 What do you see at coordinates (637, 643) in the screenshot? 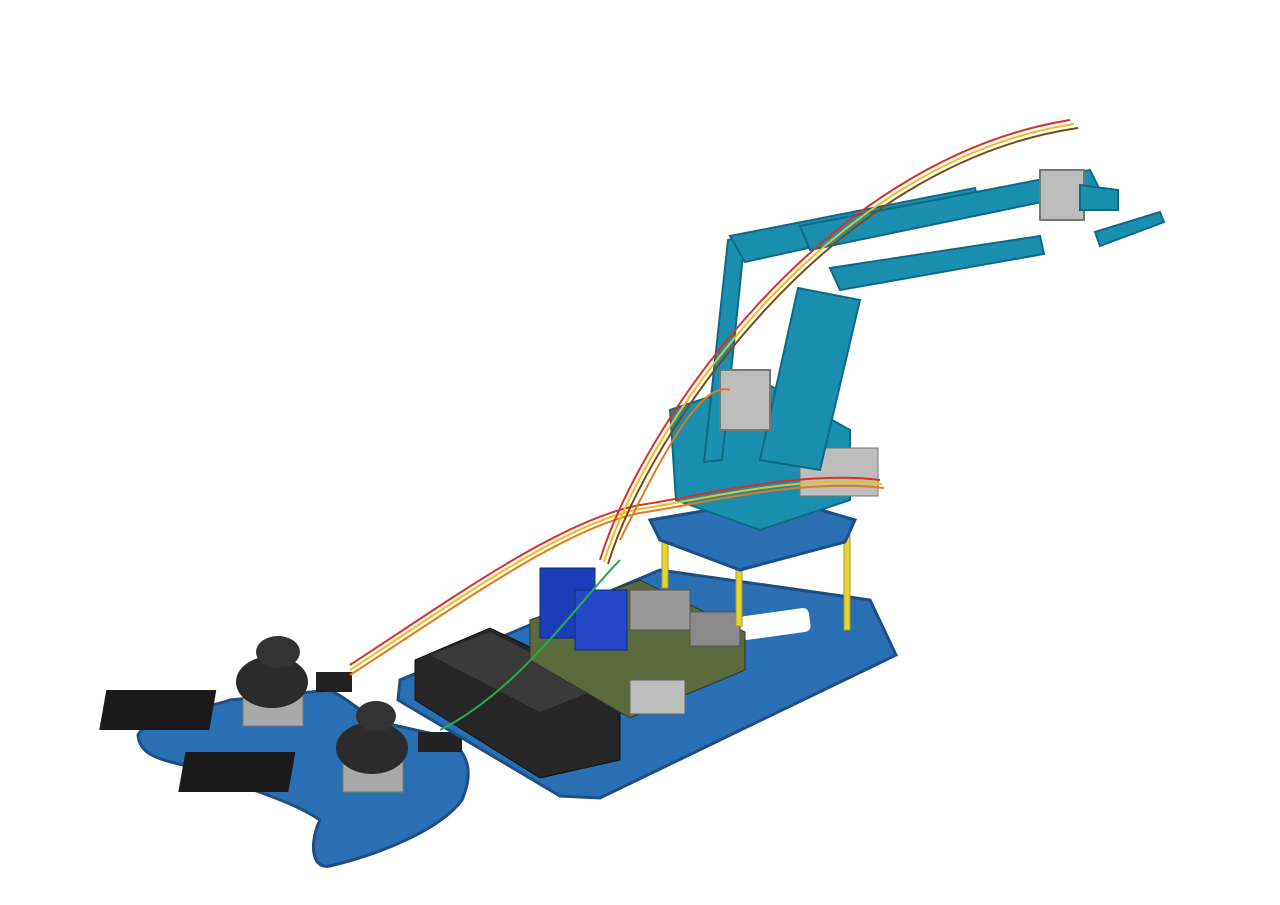
I see `controller-board` at bounding box center [637, 643].